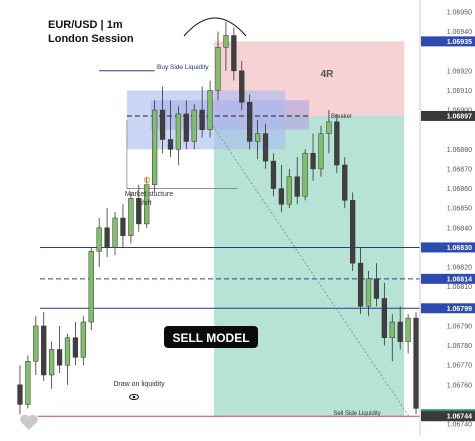 This screenshot has height=441, width=475. I want to click on price-box-label-6: 1.06744, so click(459, 417).